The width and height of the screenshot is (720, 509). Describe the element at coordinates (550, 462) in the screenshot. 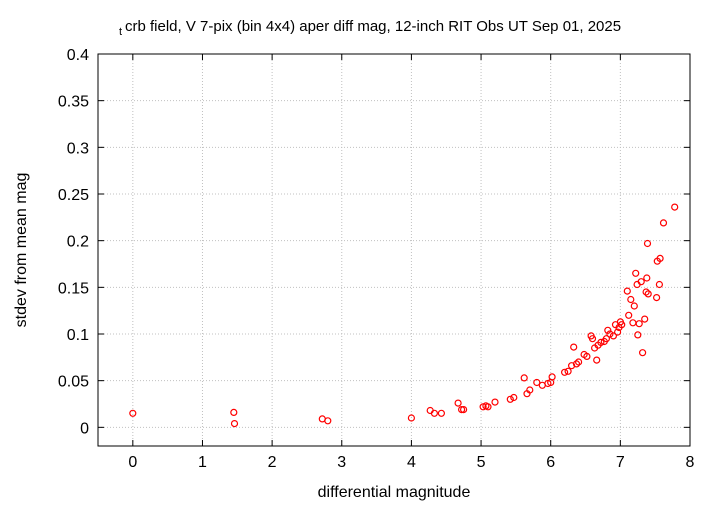

I see `x-tick-label: 6` at that location.